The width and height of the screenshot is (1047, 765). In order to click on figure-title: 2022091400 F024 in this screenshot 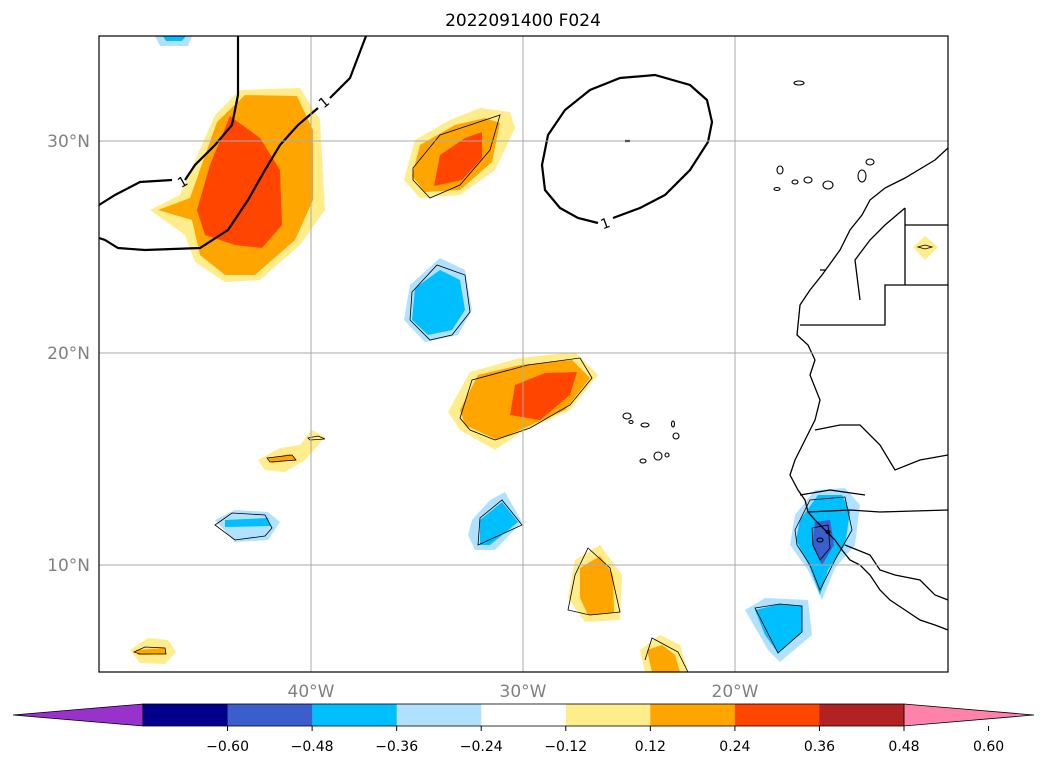, I will do `click(523, 21)`.